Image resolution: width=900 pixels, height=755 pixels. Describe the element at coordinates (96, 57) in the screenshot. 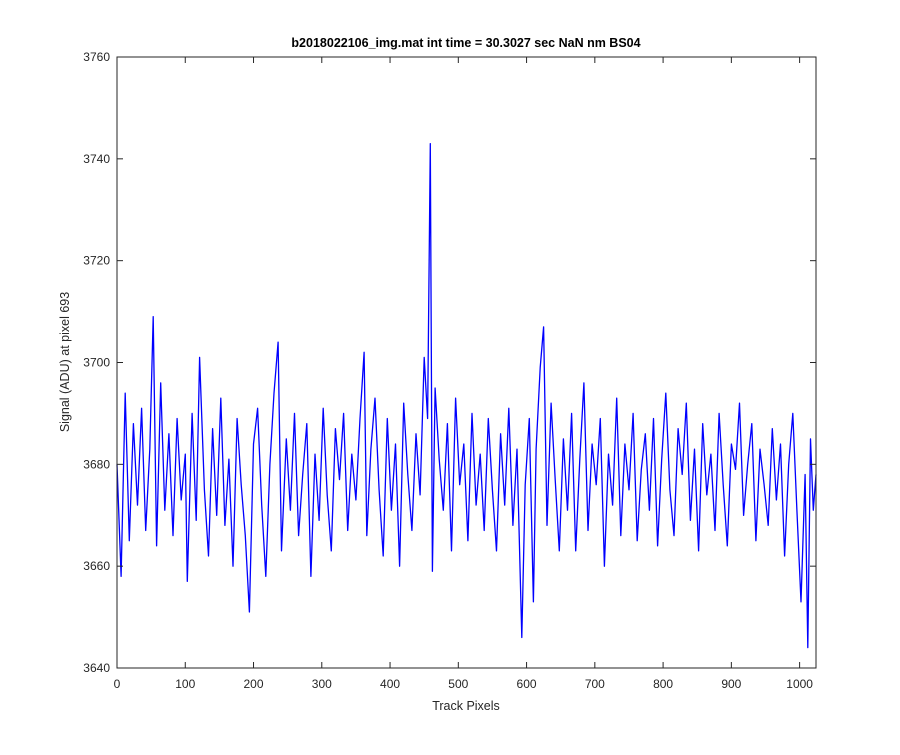

I see `y-tick-label: 3760` at that location.